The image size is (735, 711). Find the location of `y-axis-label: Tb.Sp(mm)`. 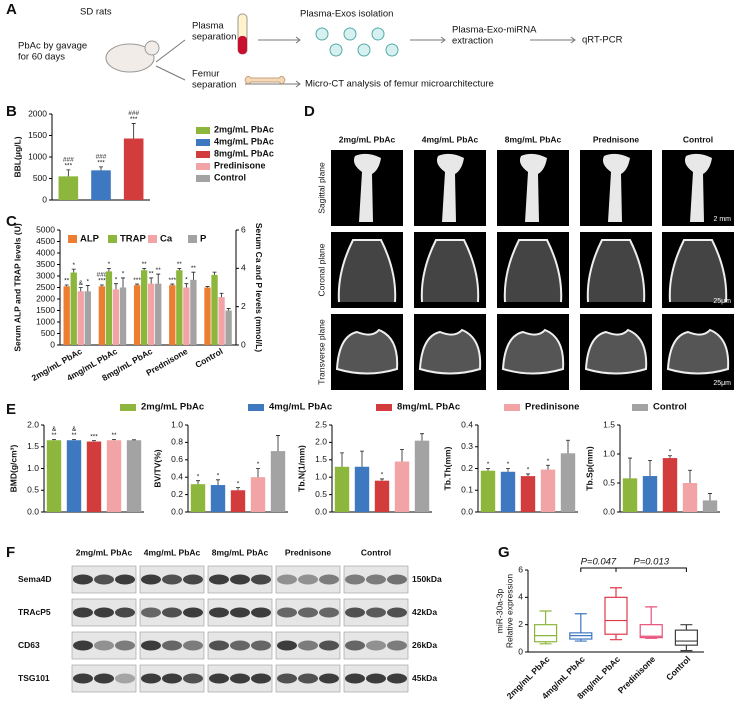

y-axis-label: Tb.Sp(mm) is located at coordinates (589, 468).